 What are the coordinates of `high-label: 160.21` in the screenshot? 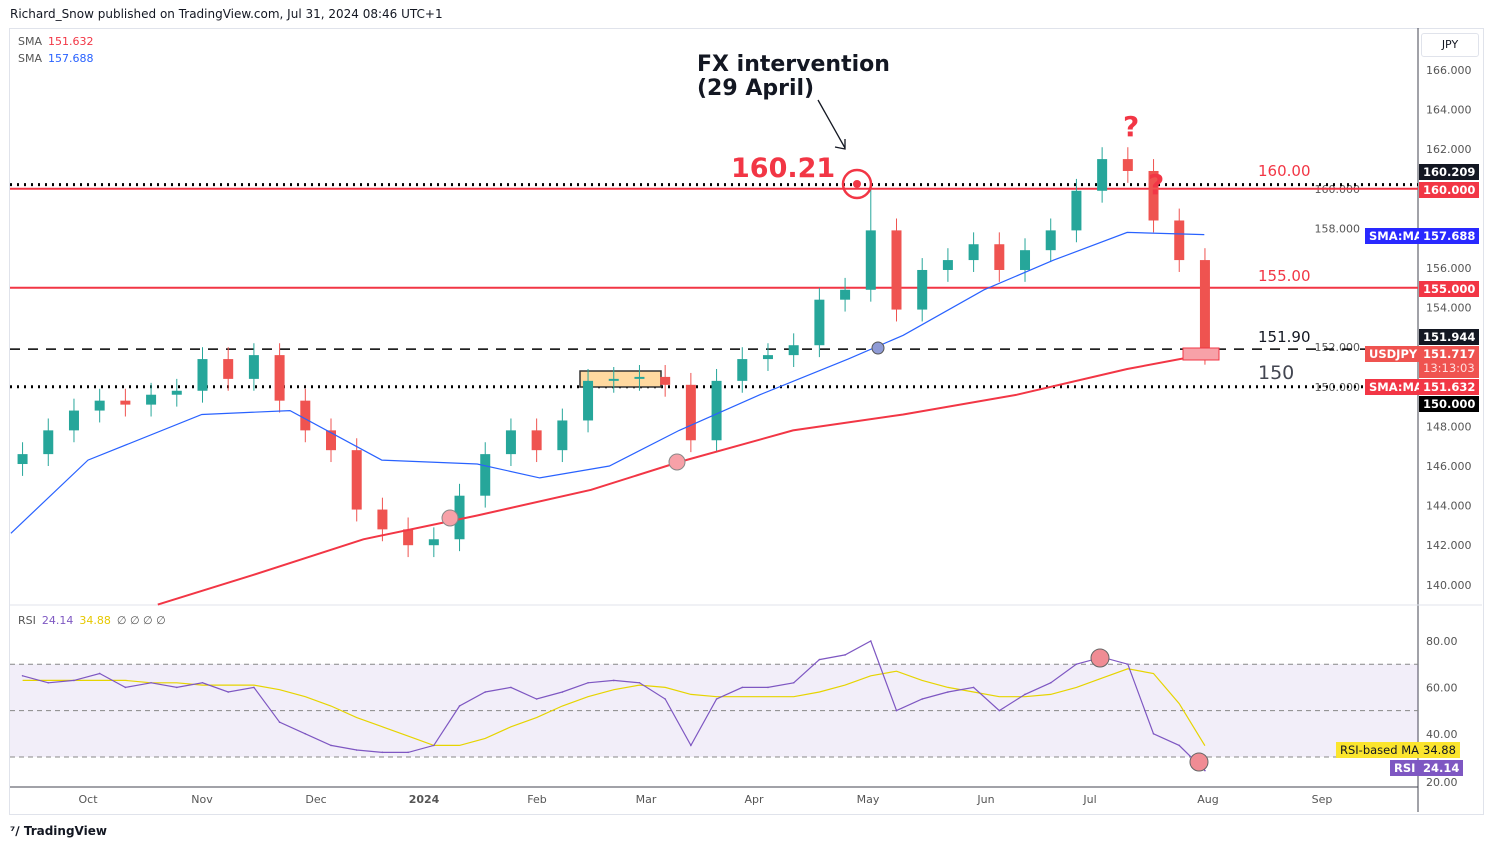 It's located at (783, 168).